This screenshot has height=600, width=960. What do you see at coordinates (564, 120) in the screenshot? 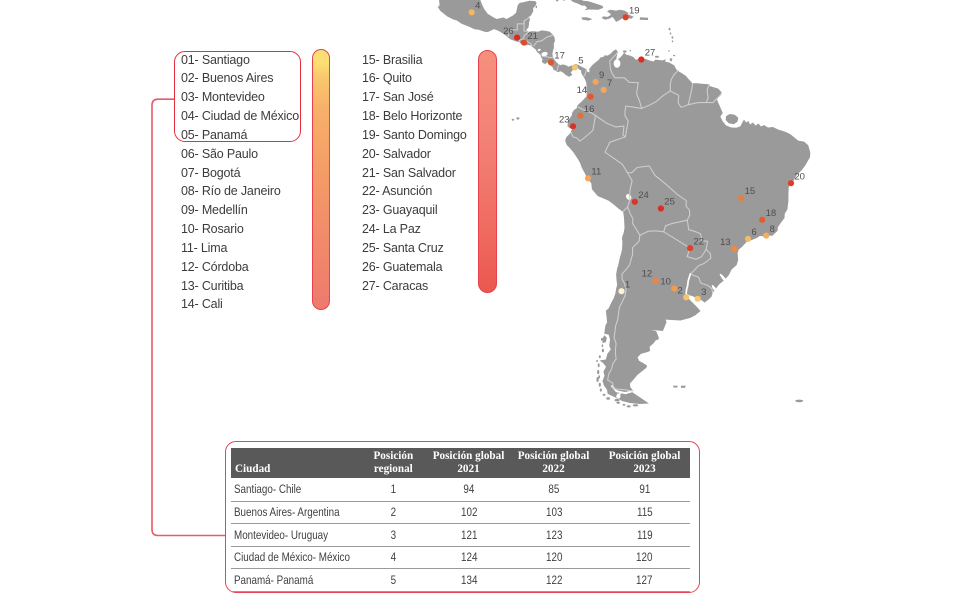
I see `svg-text: 23` at bounding box center [564, 120].